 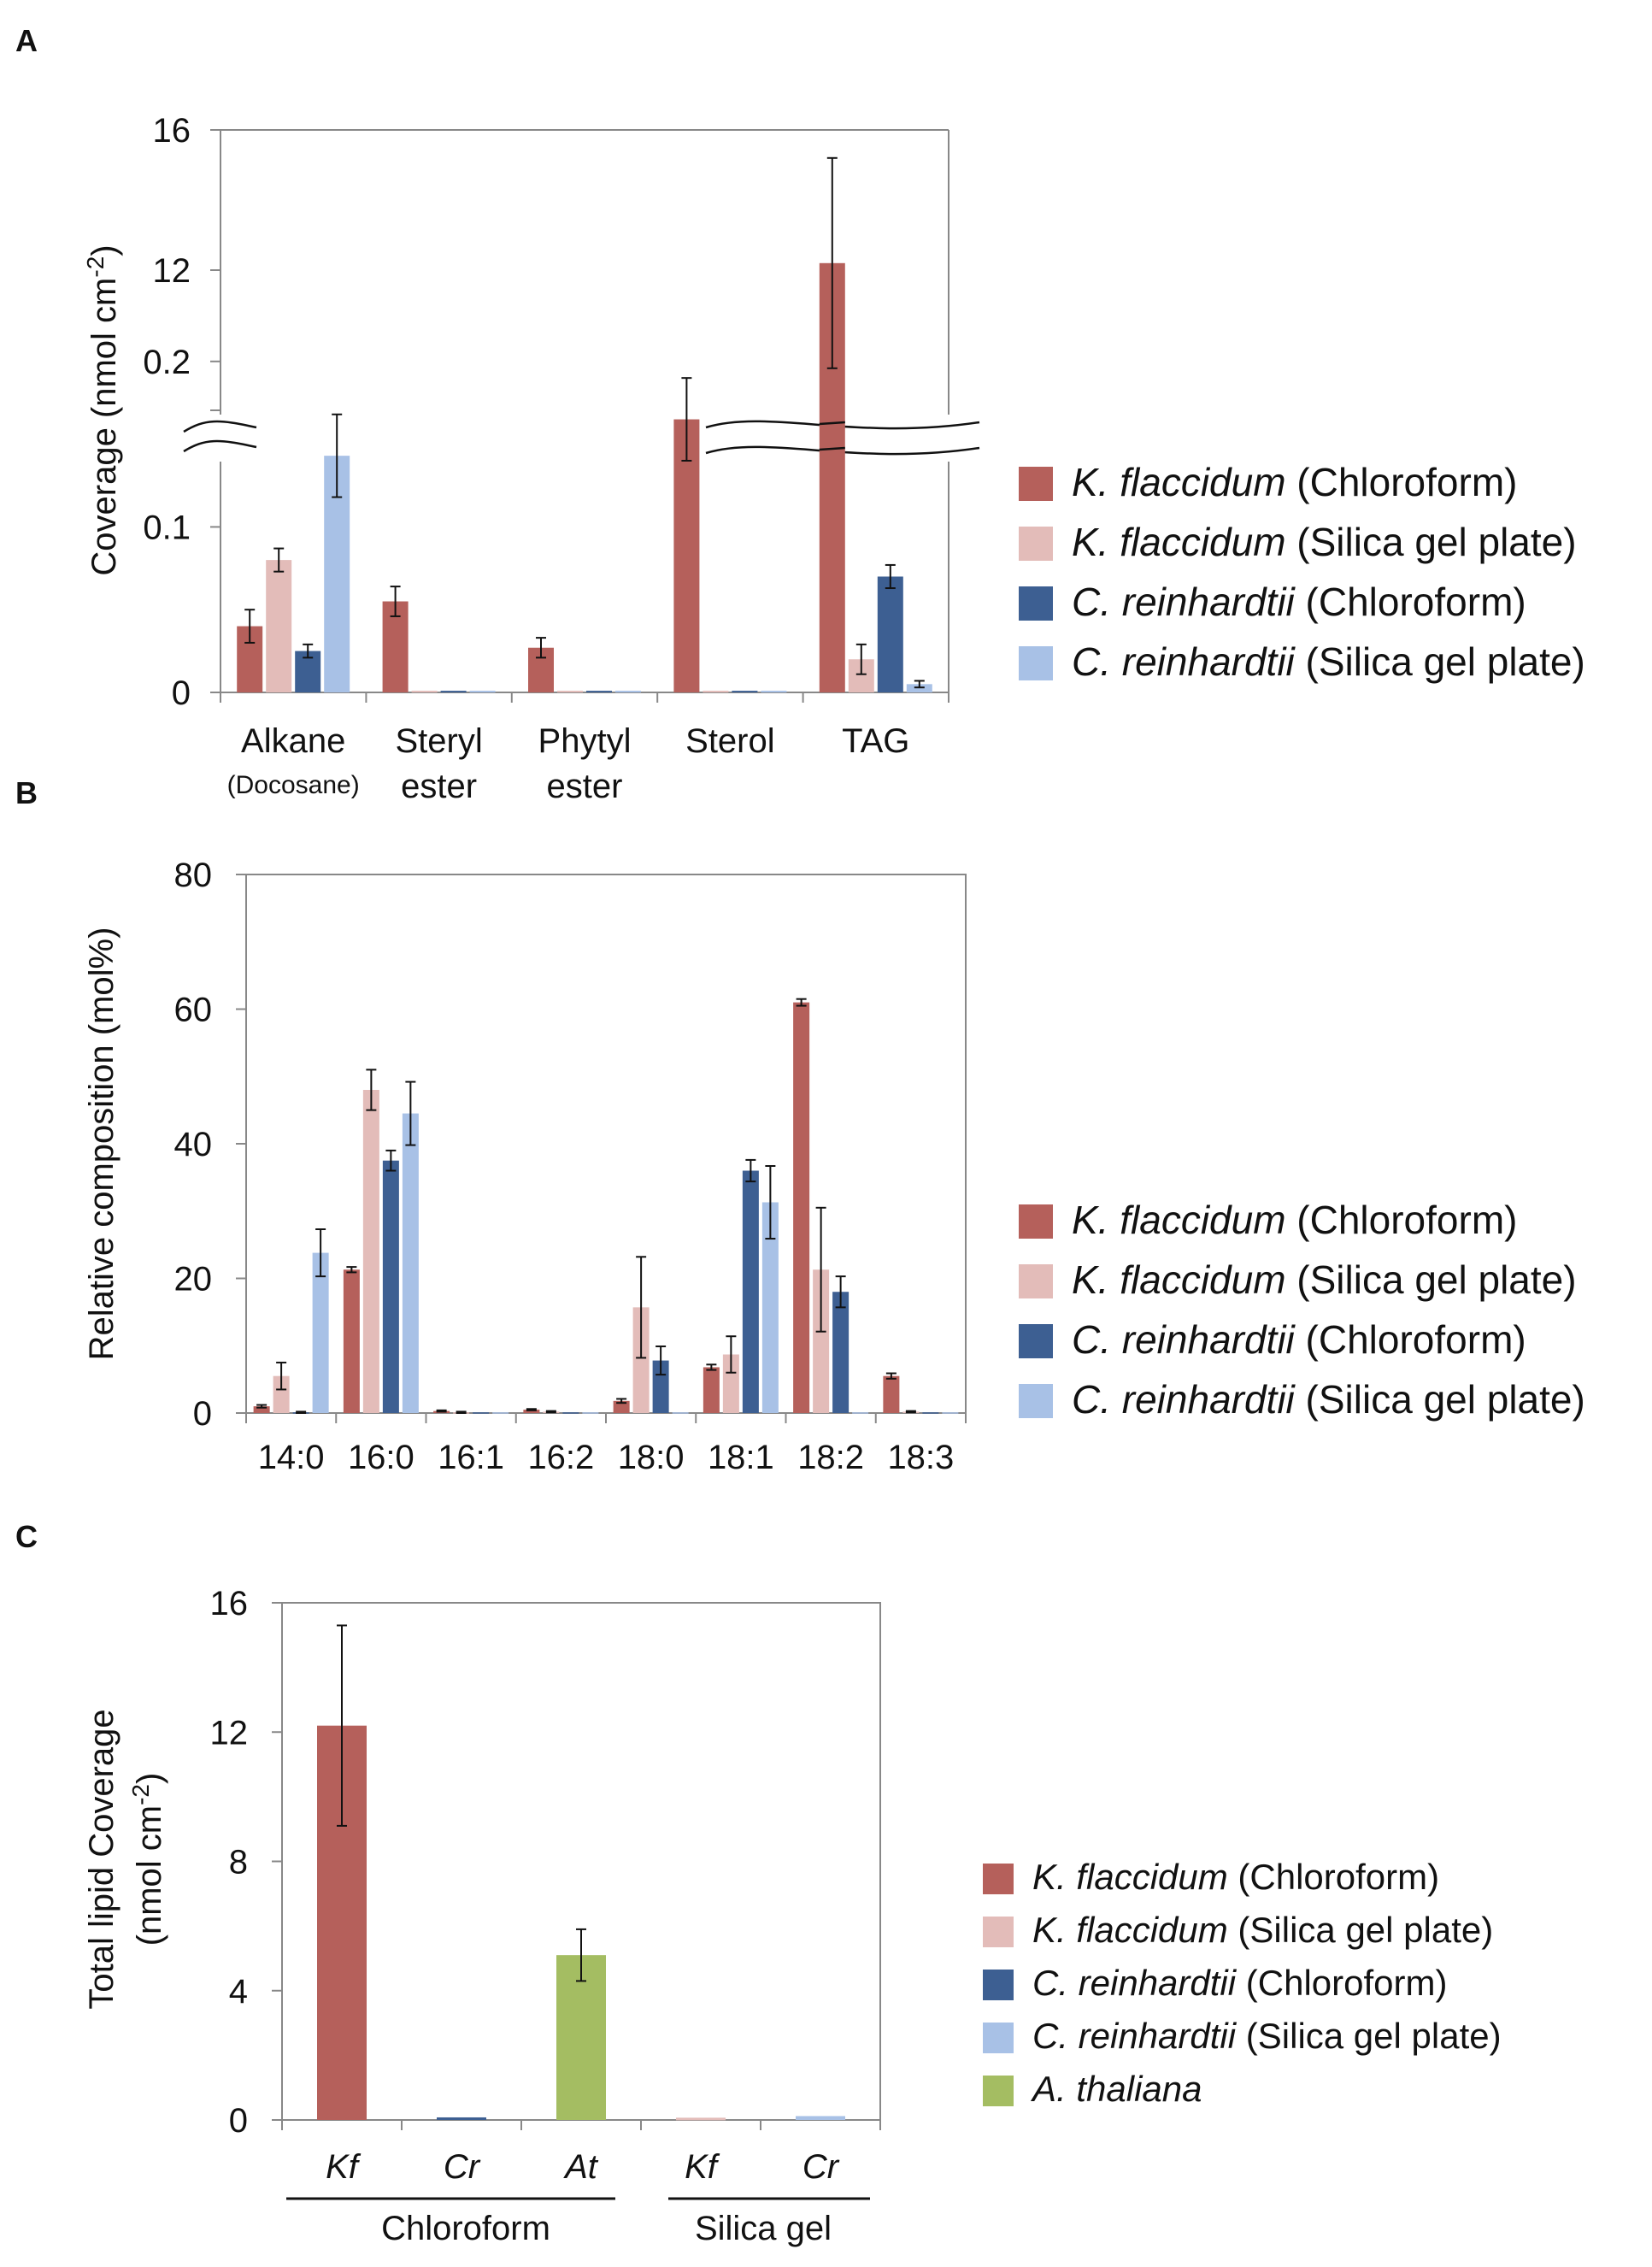 I want to click on category-label: Alkane, so click(x=293, y=741).